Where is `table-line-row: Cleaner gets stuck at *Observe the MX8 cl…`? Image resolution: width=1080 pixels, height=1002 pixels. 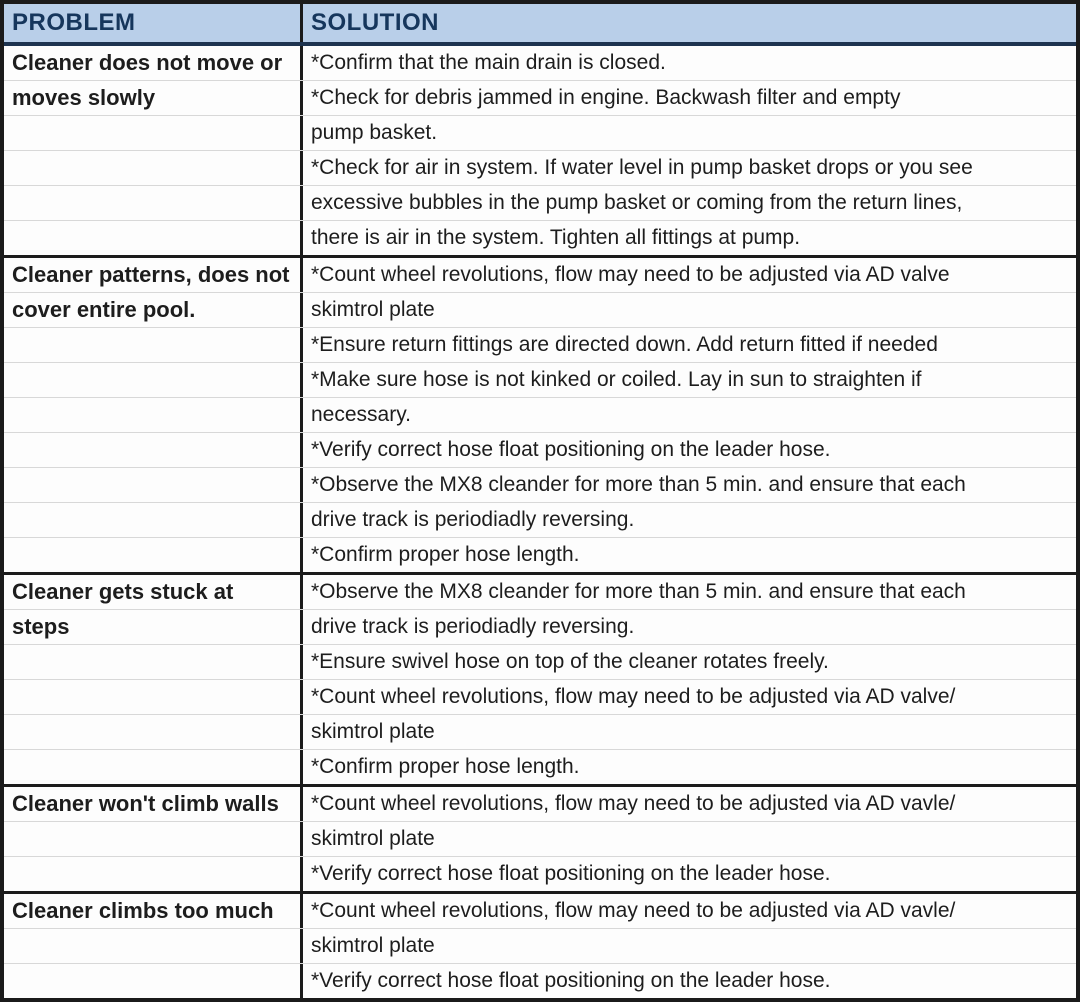 table-line-row: Cleaner gets stuck at *Observe the MX8 cl… is located at coordinates (540, 592).